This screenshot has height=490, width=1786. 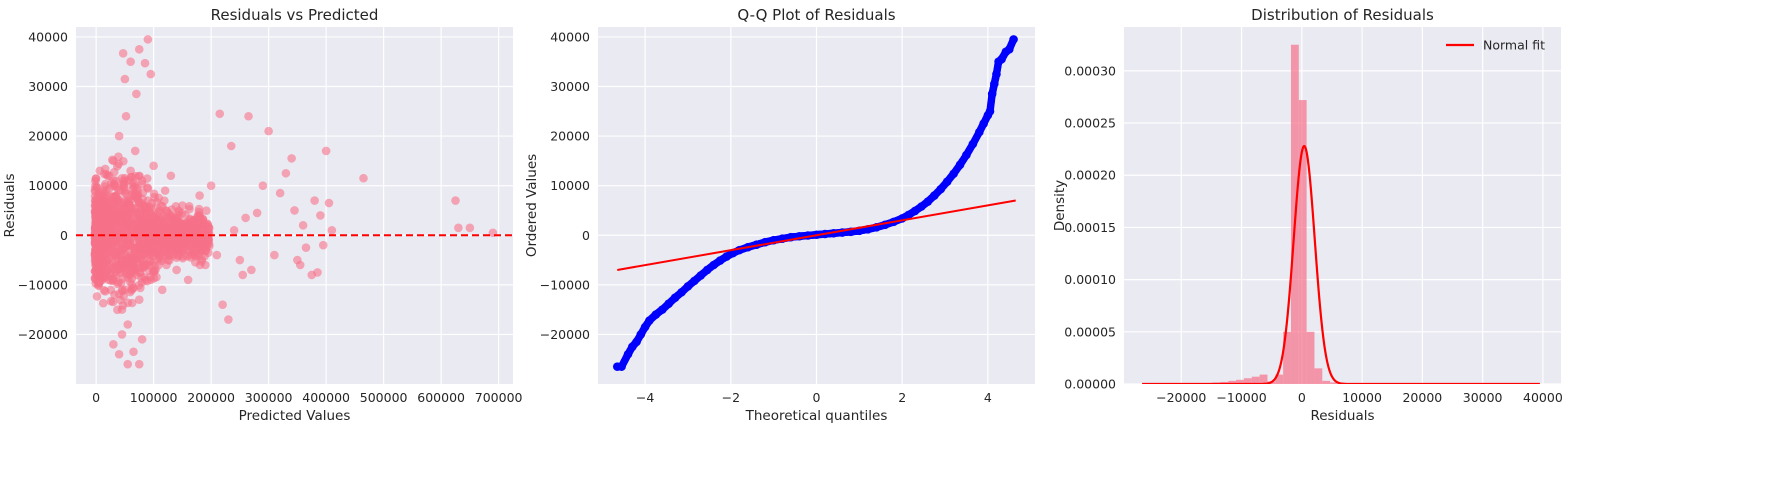 What do you see at coordinates (1090, 70) in the screenshot?
I see `y-tick-label: 0.00030` at bounding box center [1090, 70].